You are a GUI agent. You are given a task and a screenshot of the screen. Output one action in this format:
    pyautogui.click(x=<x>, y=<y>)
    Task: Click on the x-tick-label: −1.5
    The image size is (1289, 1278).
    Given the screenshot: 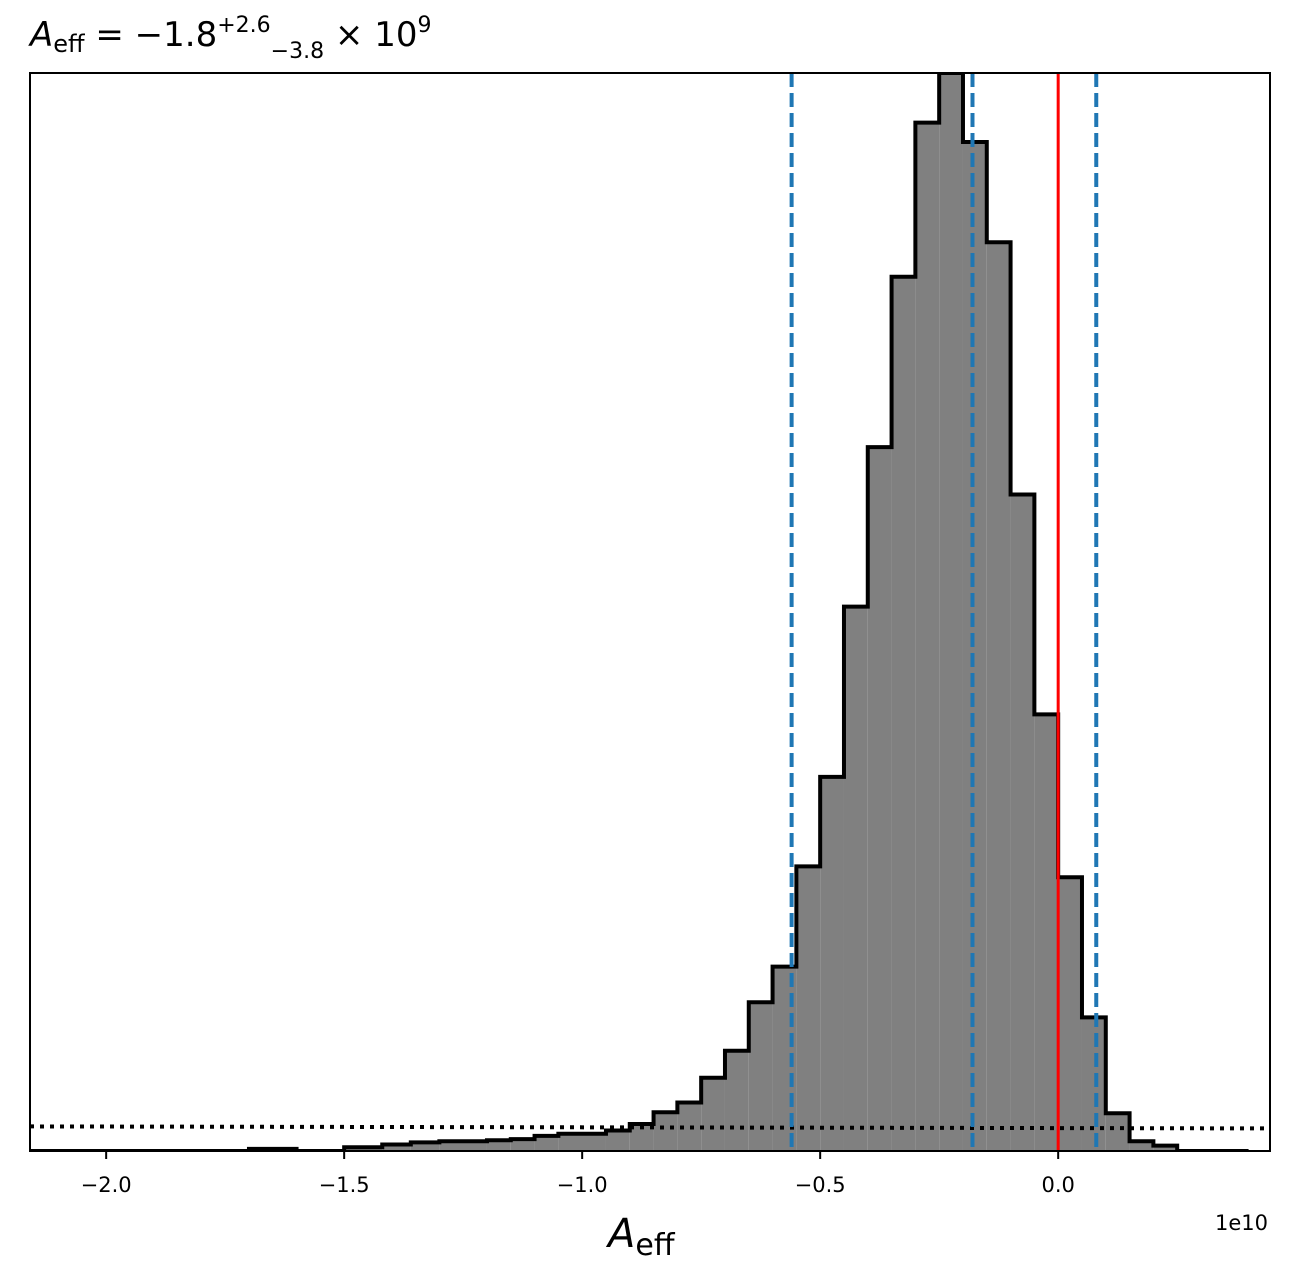 What is the action you would take?
    pyautogui.click(x=344, y=1185)
    